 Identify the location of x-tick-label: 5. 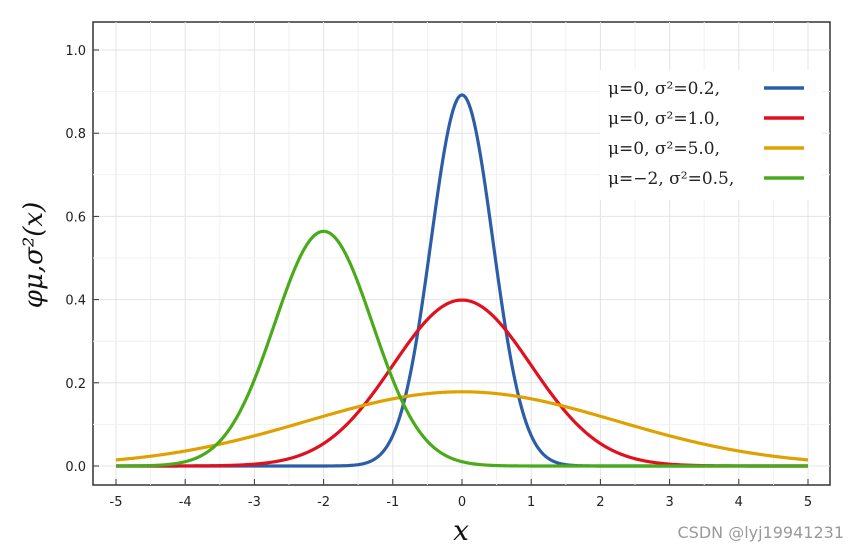
(808, 502).